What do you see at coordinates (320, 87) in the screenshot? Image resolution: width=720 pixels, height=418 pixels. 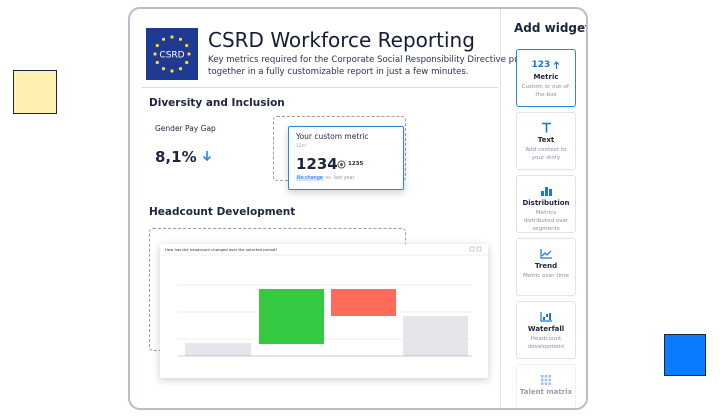 I see `separator` at bounding box center [320, 87].